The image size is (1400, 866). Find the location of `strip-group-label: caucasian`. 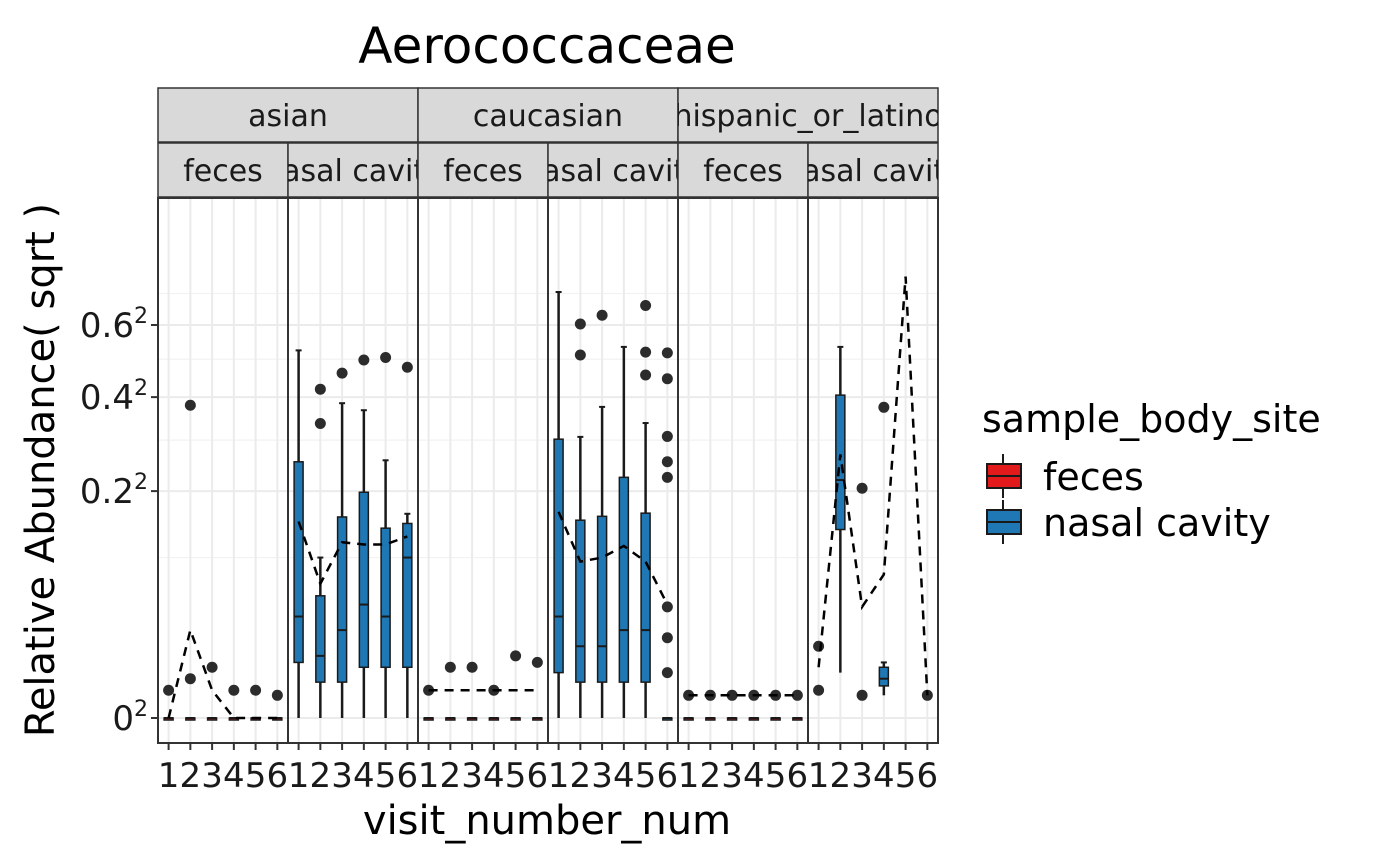

strip-group-label: caucasian is located at coordinates (548, 116).